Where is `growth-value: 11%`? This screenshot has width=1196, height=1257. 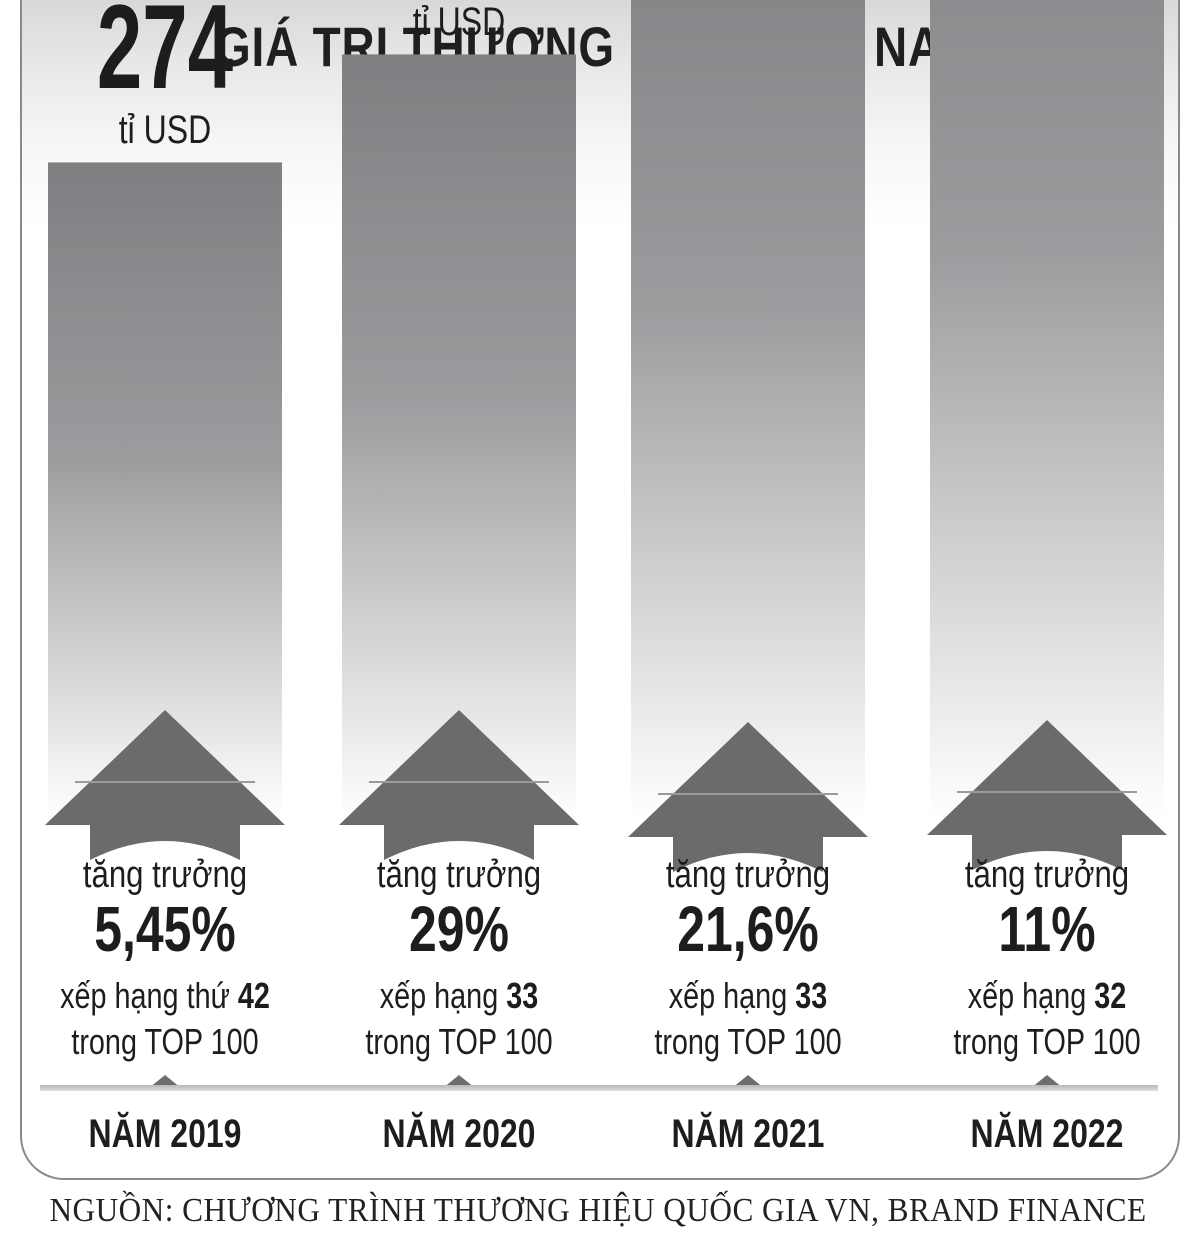
growth-value: 11% is located at coordinates (1047, 929).